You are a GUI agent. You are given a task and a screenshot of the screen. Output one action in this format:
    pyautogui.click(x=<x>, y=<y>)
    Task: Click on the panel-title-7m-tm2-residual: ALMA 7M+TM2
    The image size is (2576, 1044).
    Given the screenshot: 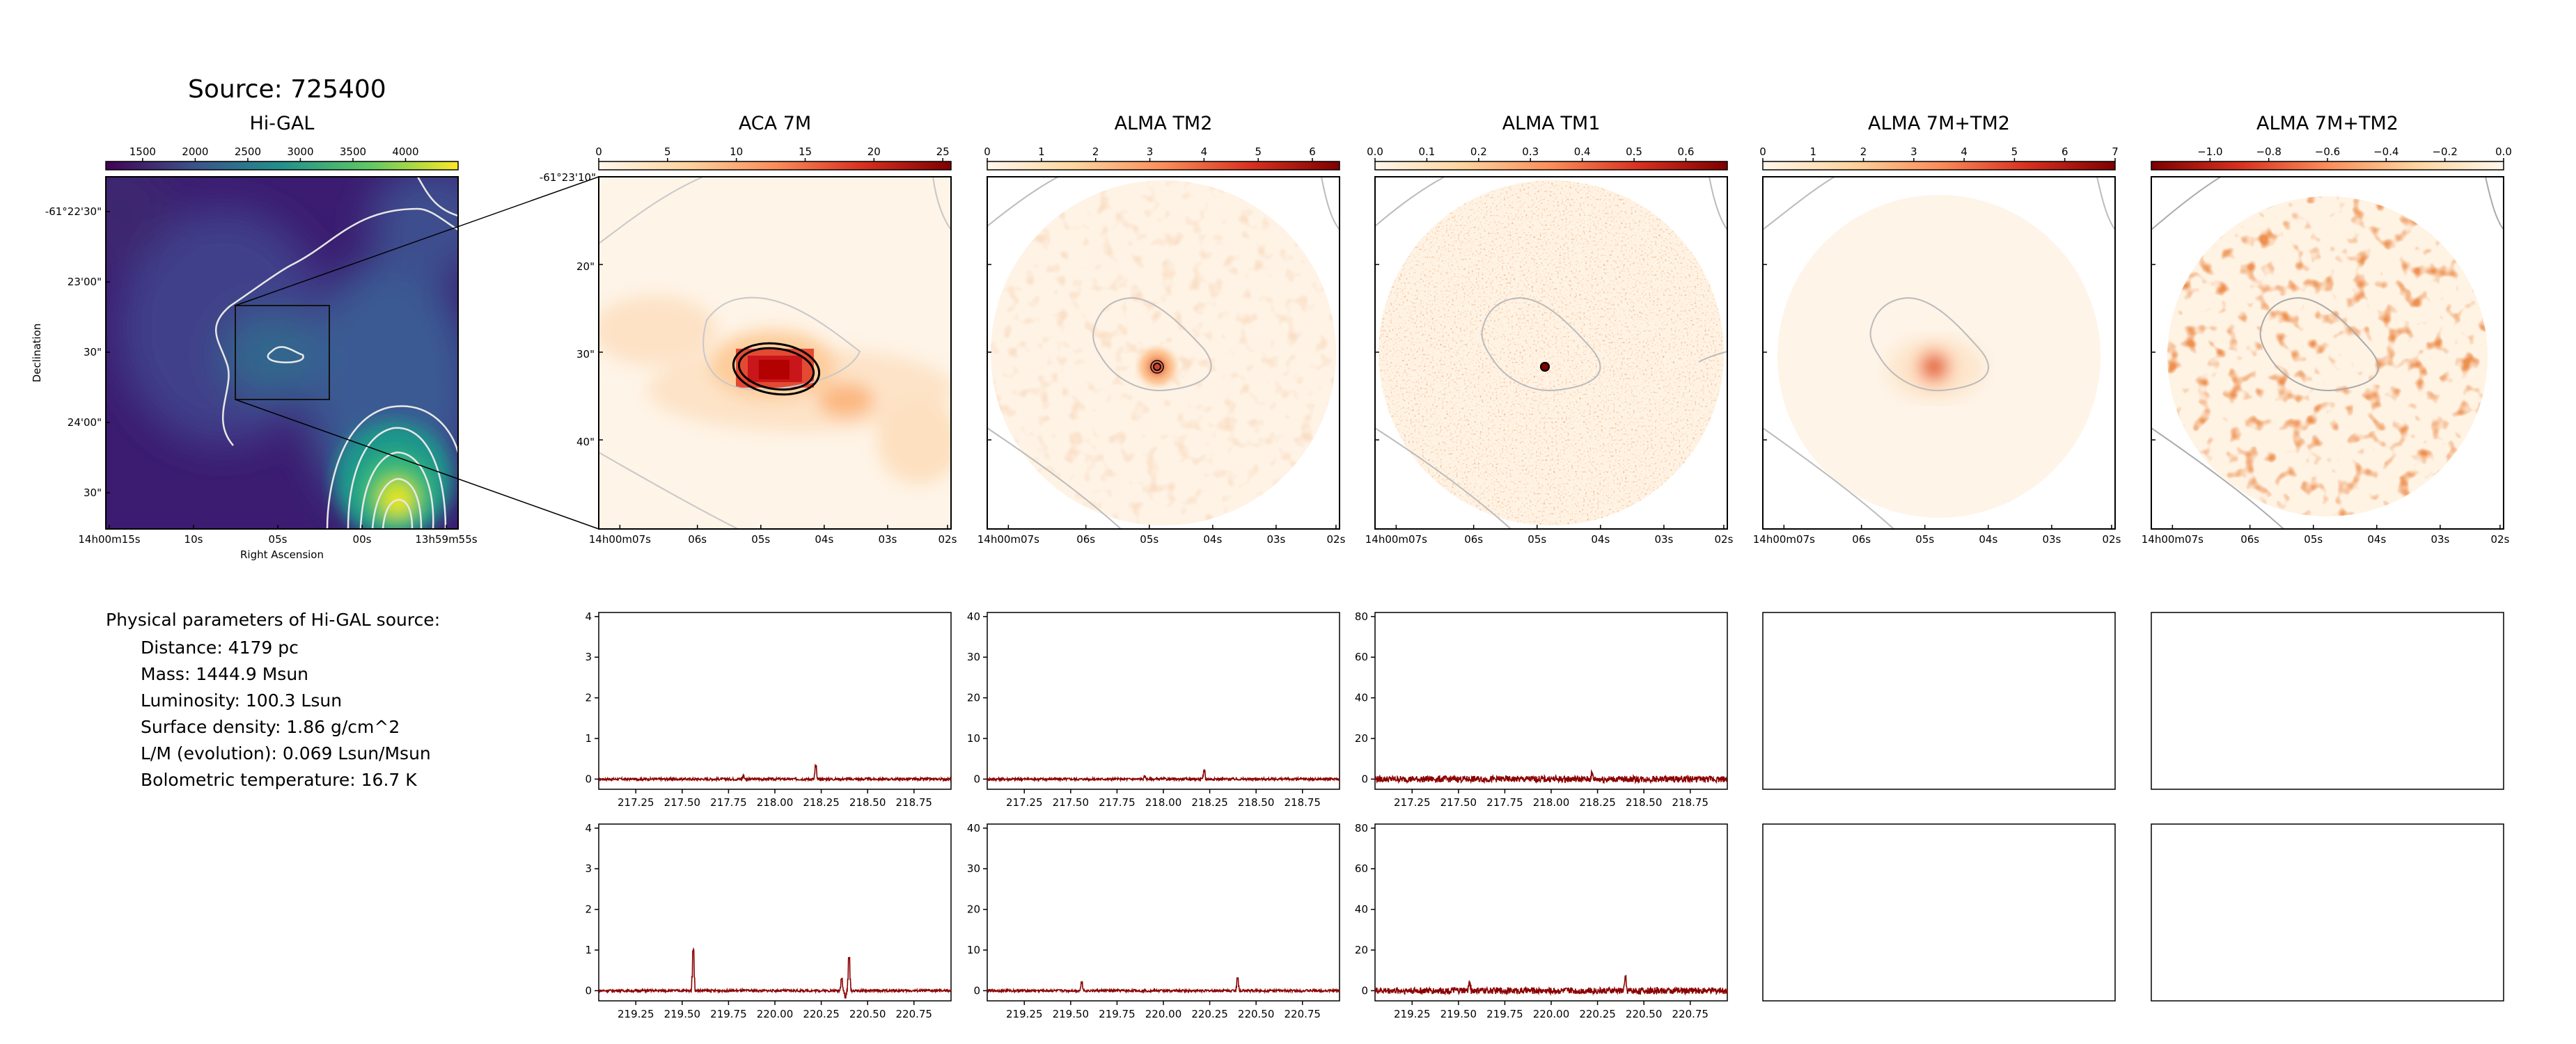 What is the action you would take?
    pyautogui.click(x=2327, y=123)
    